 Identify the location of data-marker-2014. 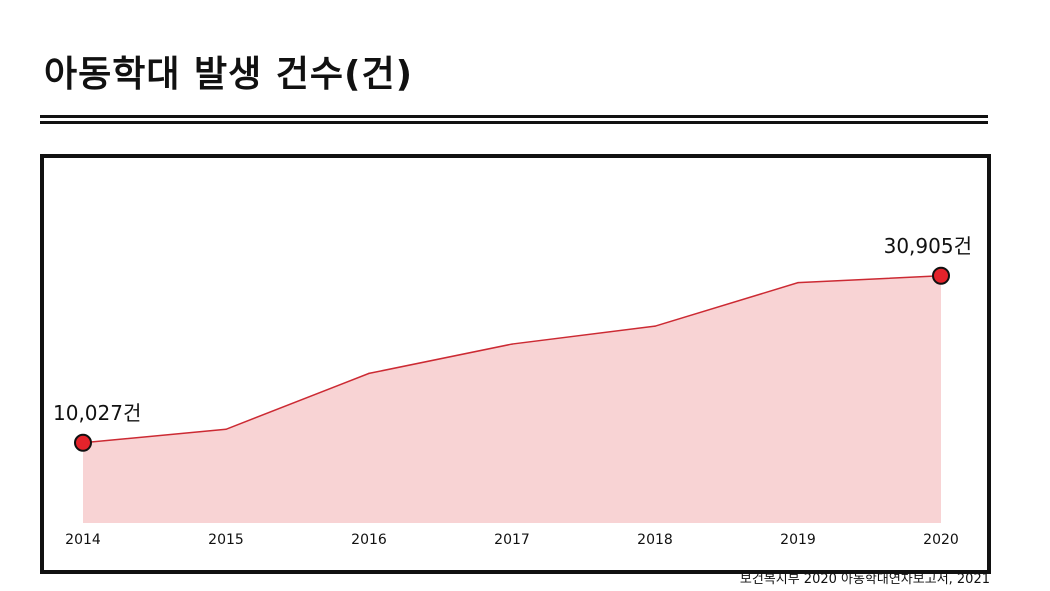
(83, 442).